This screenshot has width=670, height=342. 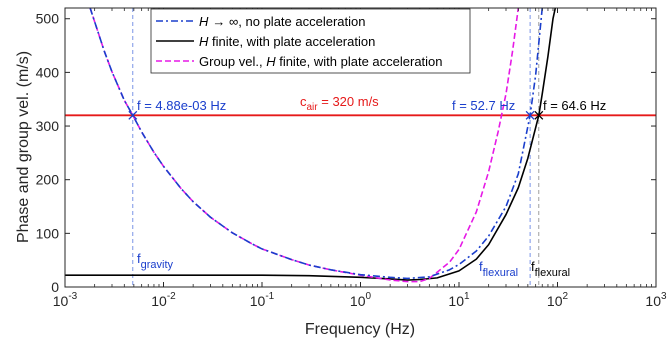 What do you see at coordinates (232, 61) in the screenshot?
I see `legend-label-group-velocity-prefix: Group vel.,` at bounding box center [232, 61].